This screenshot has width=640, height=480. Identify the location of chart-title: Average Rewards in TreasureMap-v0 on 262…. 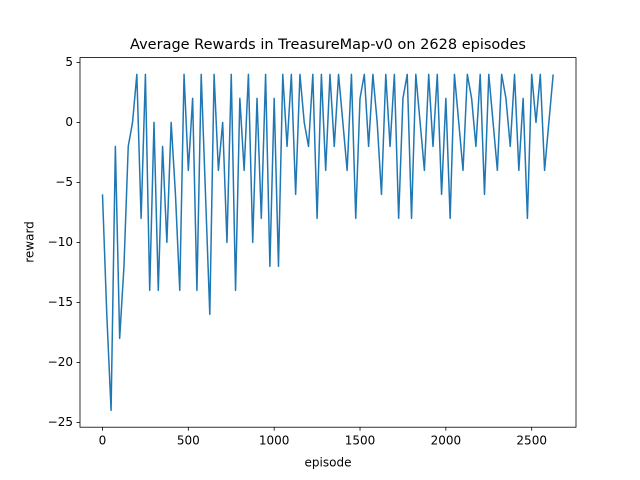
(328, 45).